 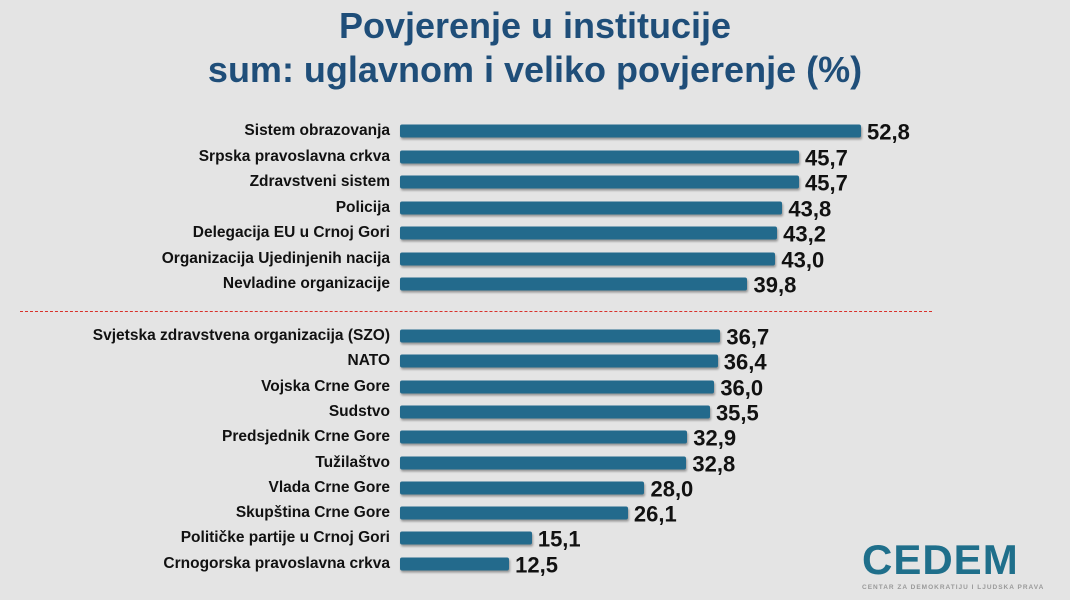 I want to click on value-label: 39,8, so click(x=775, y=285).